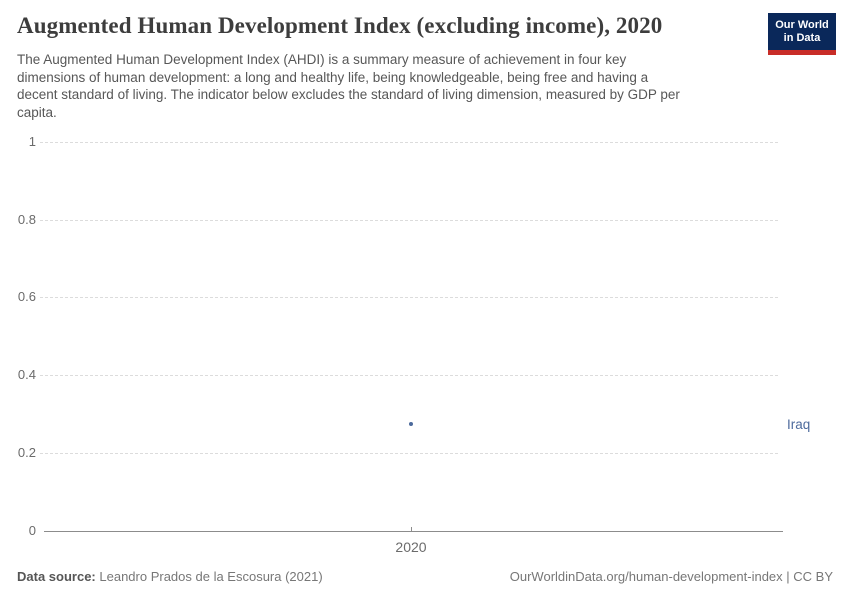 The width and height of the screenshot is (850, 600). What do you see at coordinates (211, 576) in the screenshot?
I see `data-source-text: Leandro Prados de la Escosura (2021)` at bounding box center [211, 576].